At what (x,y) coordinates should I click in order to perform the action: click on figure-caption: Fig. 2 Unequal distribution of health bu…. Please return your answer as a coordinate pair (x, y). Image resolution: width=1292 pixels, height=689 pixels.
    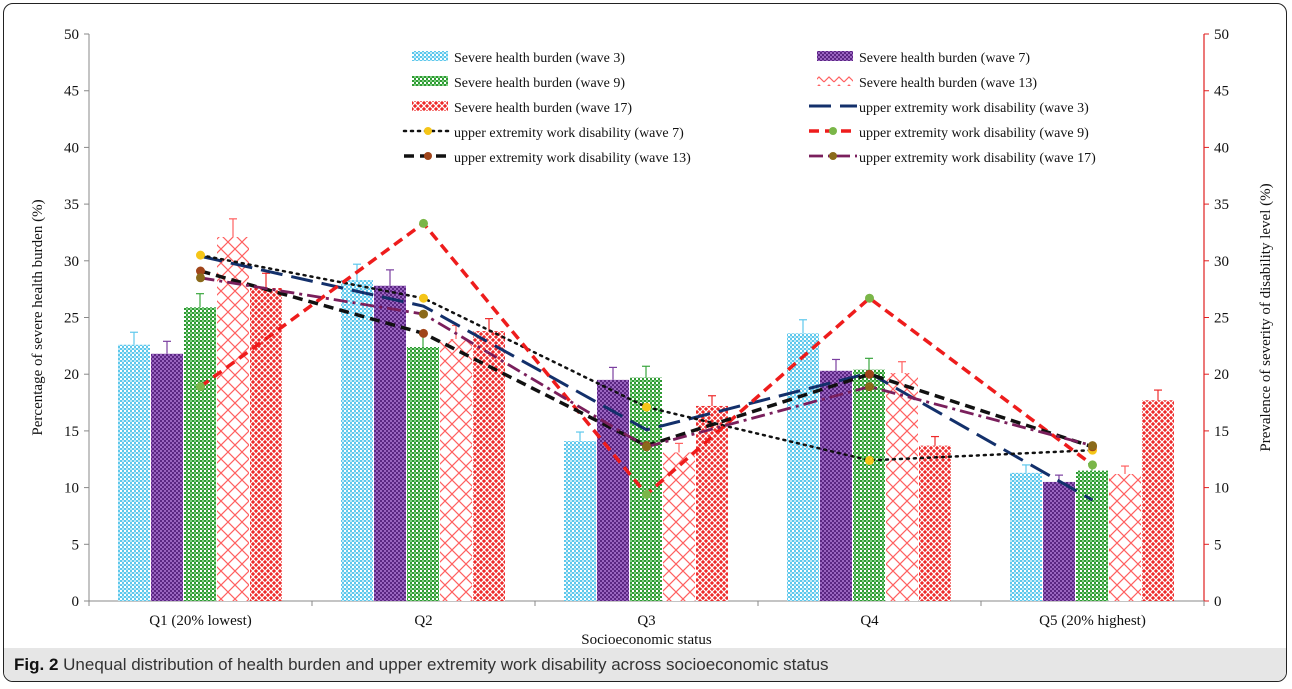
    Looking at the image, I should click on (645, 664).